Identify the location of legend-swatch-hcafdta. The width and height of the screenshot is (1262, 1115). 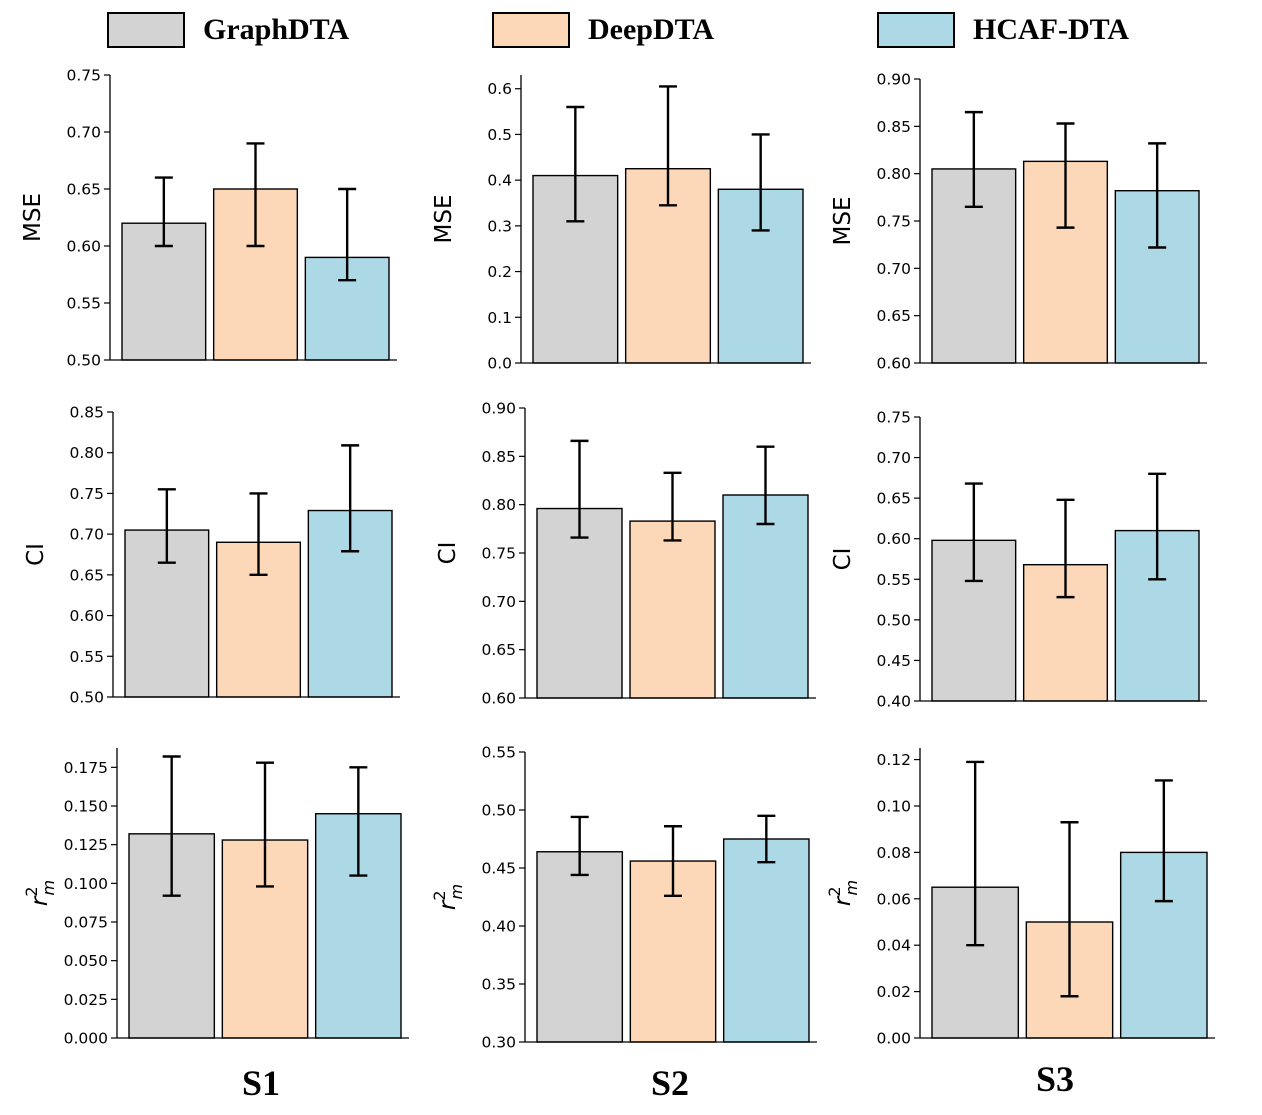
(916, 30).